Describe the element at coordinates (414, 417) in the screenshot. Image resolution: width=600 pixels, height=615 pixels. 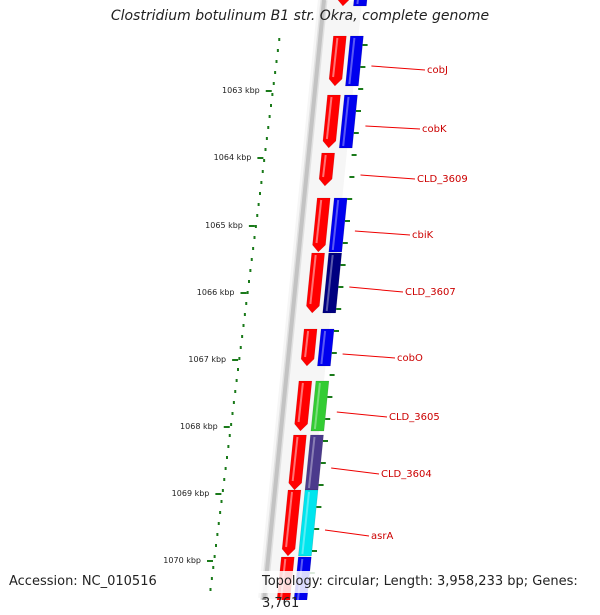
I see `gene-label: CLD_3605` at that location.